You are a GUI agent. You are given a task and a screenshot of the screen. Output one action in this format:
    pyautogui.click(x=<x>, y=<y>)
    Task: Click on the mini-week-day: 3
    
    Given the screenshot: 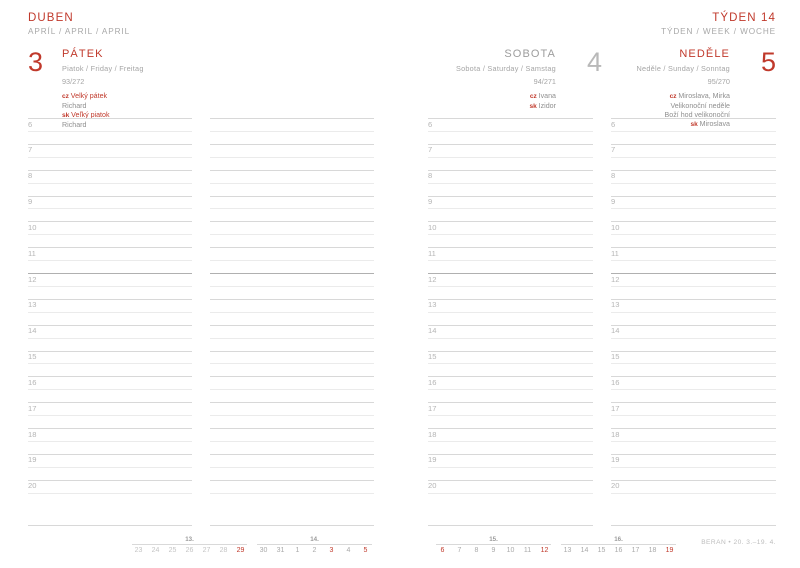 What is the action you would take?
    pyautogui.click(x=331, y=550)
    